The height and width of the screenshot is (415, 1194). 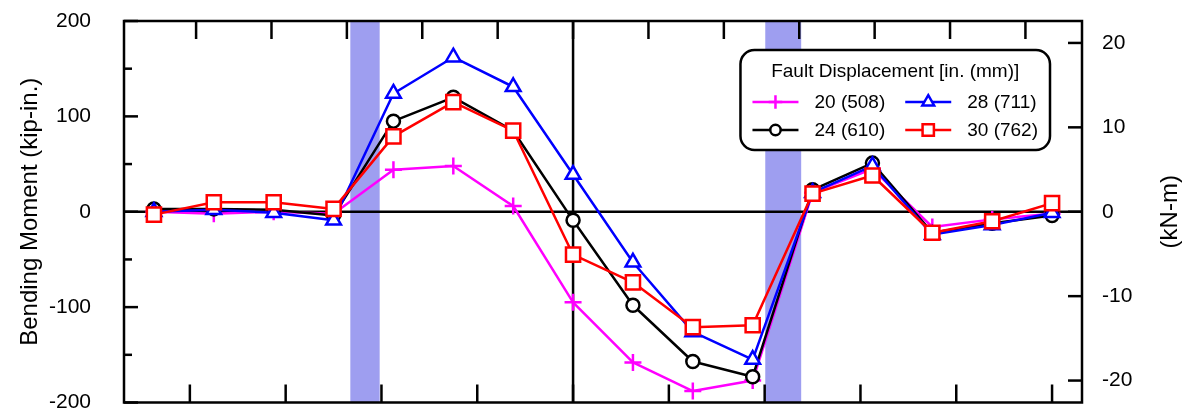 What do you see at coordinates (1114, 126) in the screenshot?
I see `y2-tick-label: 10` at bounding box center [1114, 126].